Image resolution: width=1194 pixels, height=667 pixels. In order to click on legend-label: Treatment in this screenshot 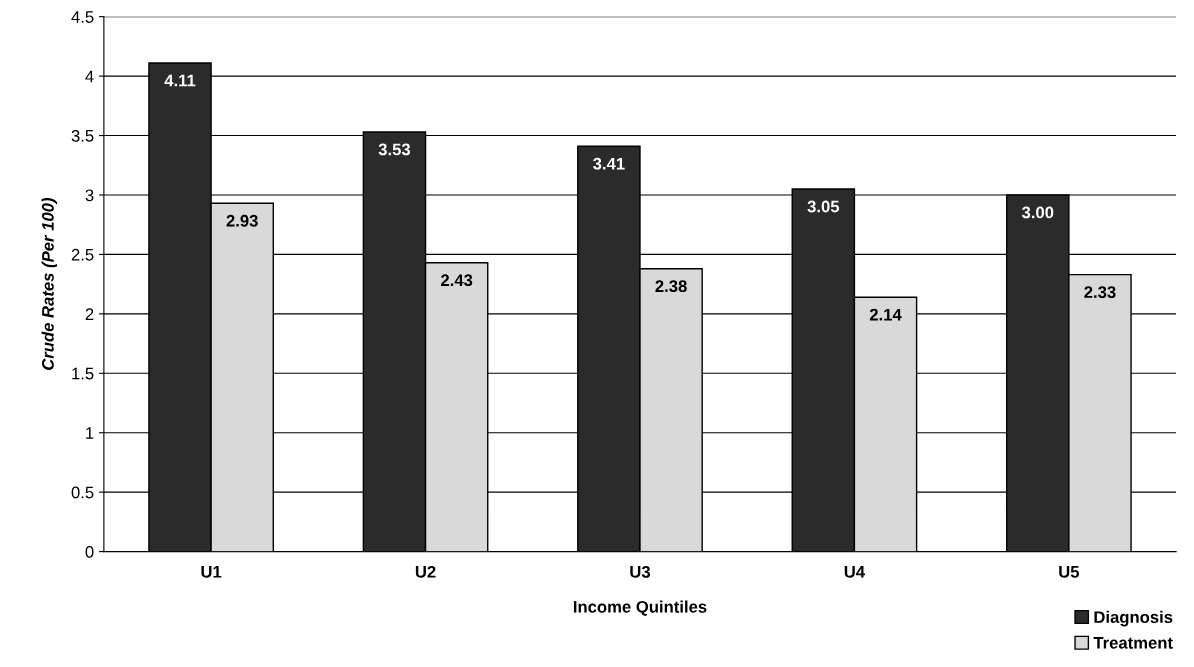, I will do `click(1133, 643)`.